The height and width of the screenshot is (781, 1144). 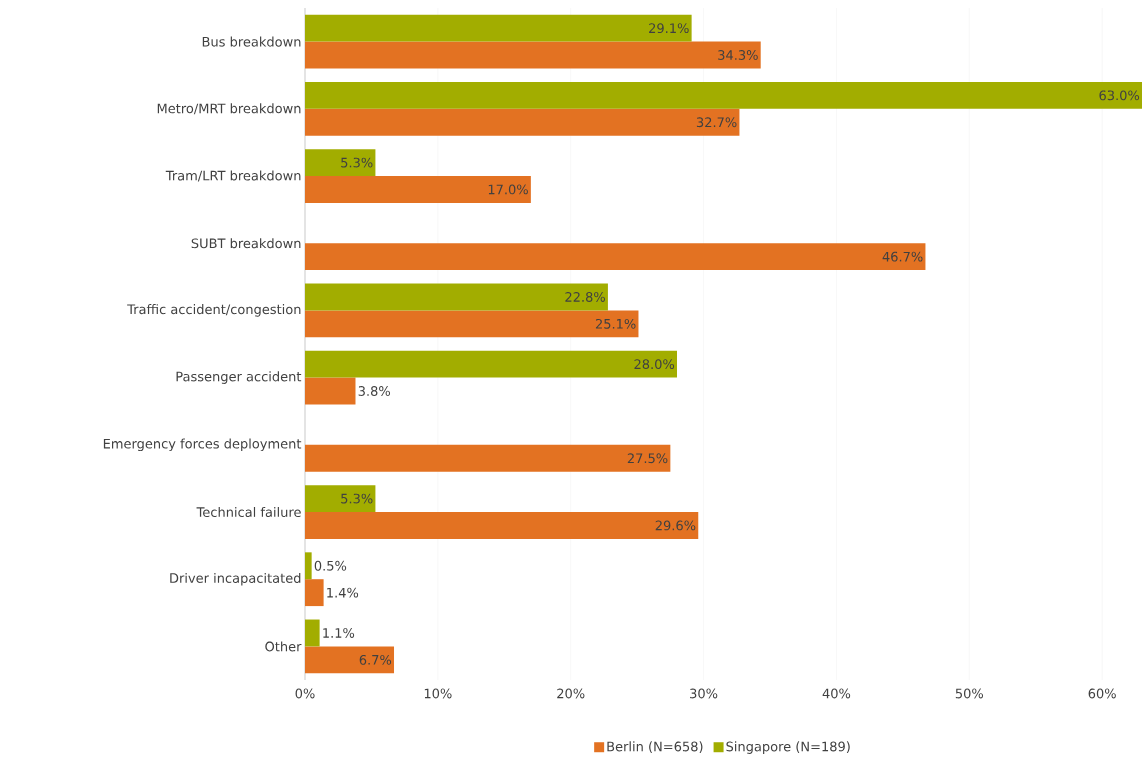 I want to click on y-tick-label: Emergency forces deployment, so click(x=202, y=445).